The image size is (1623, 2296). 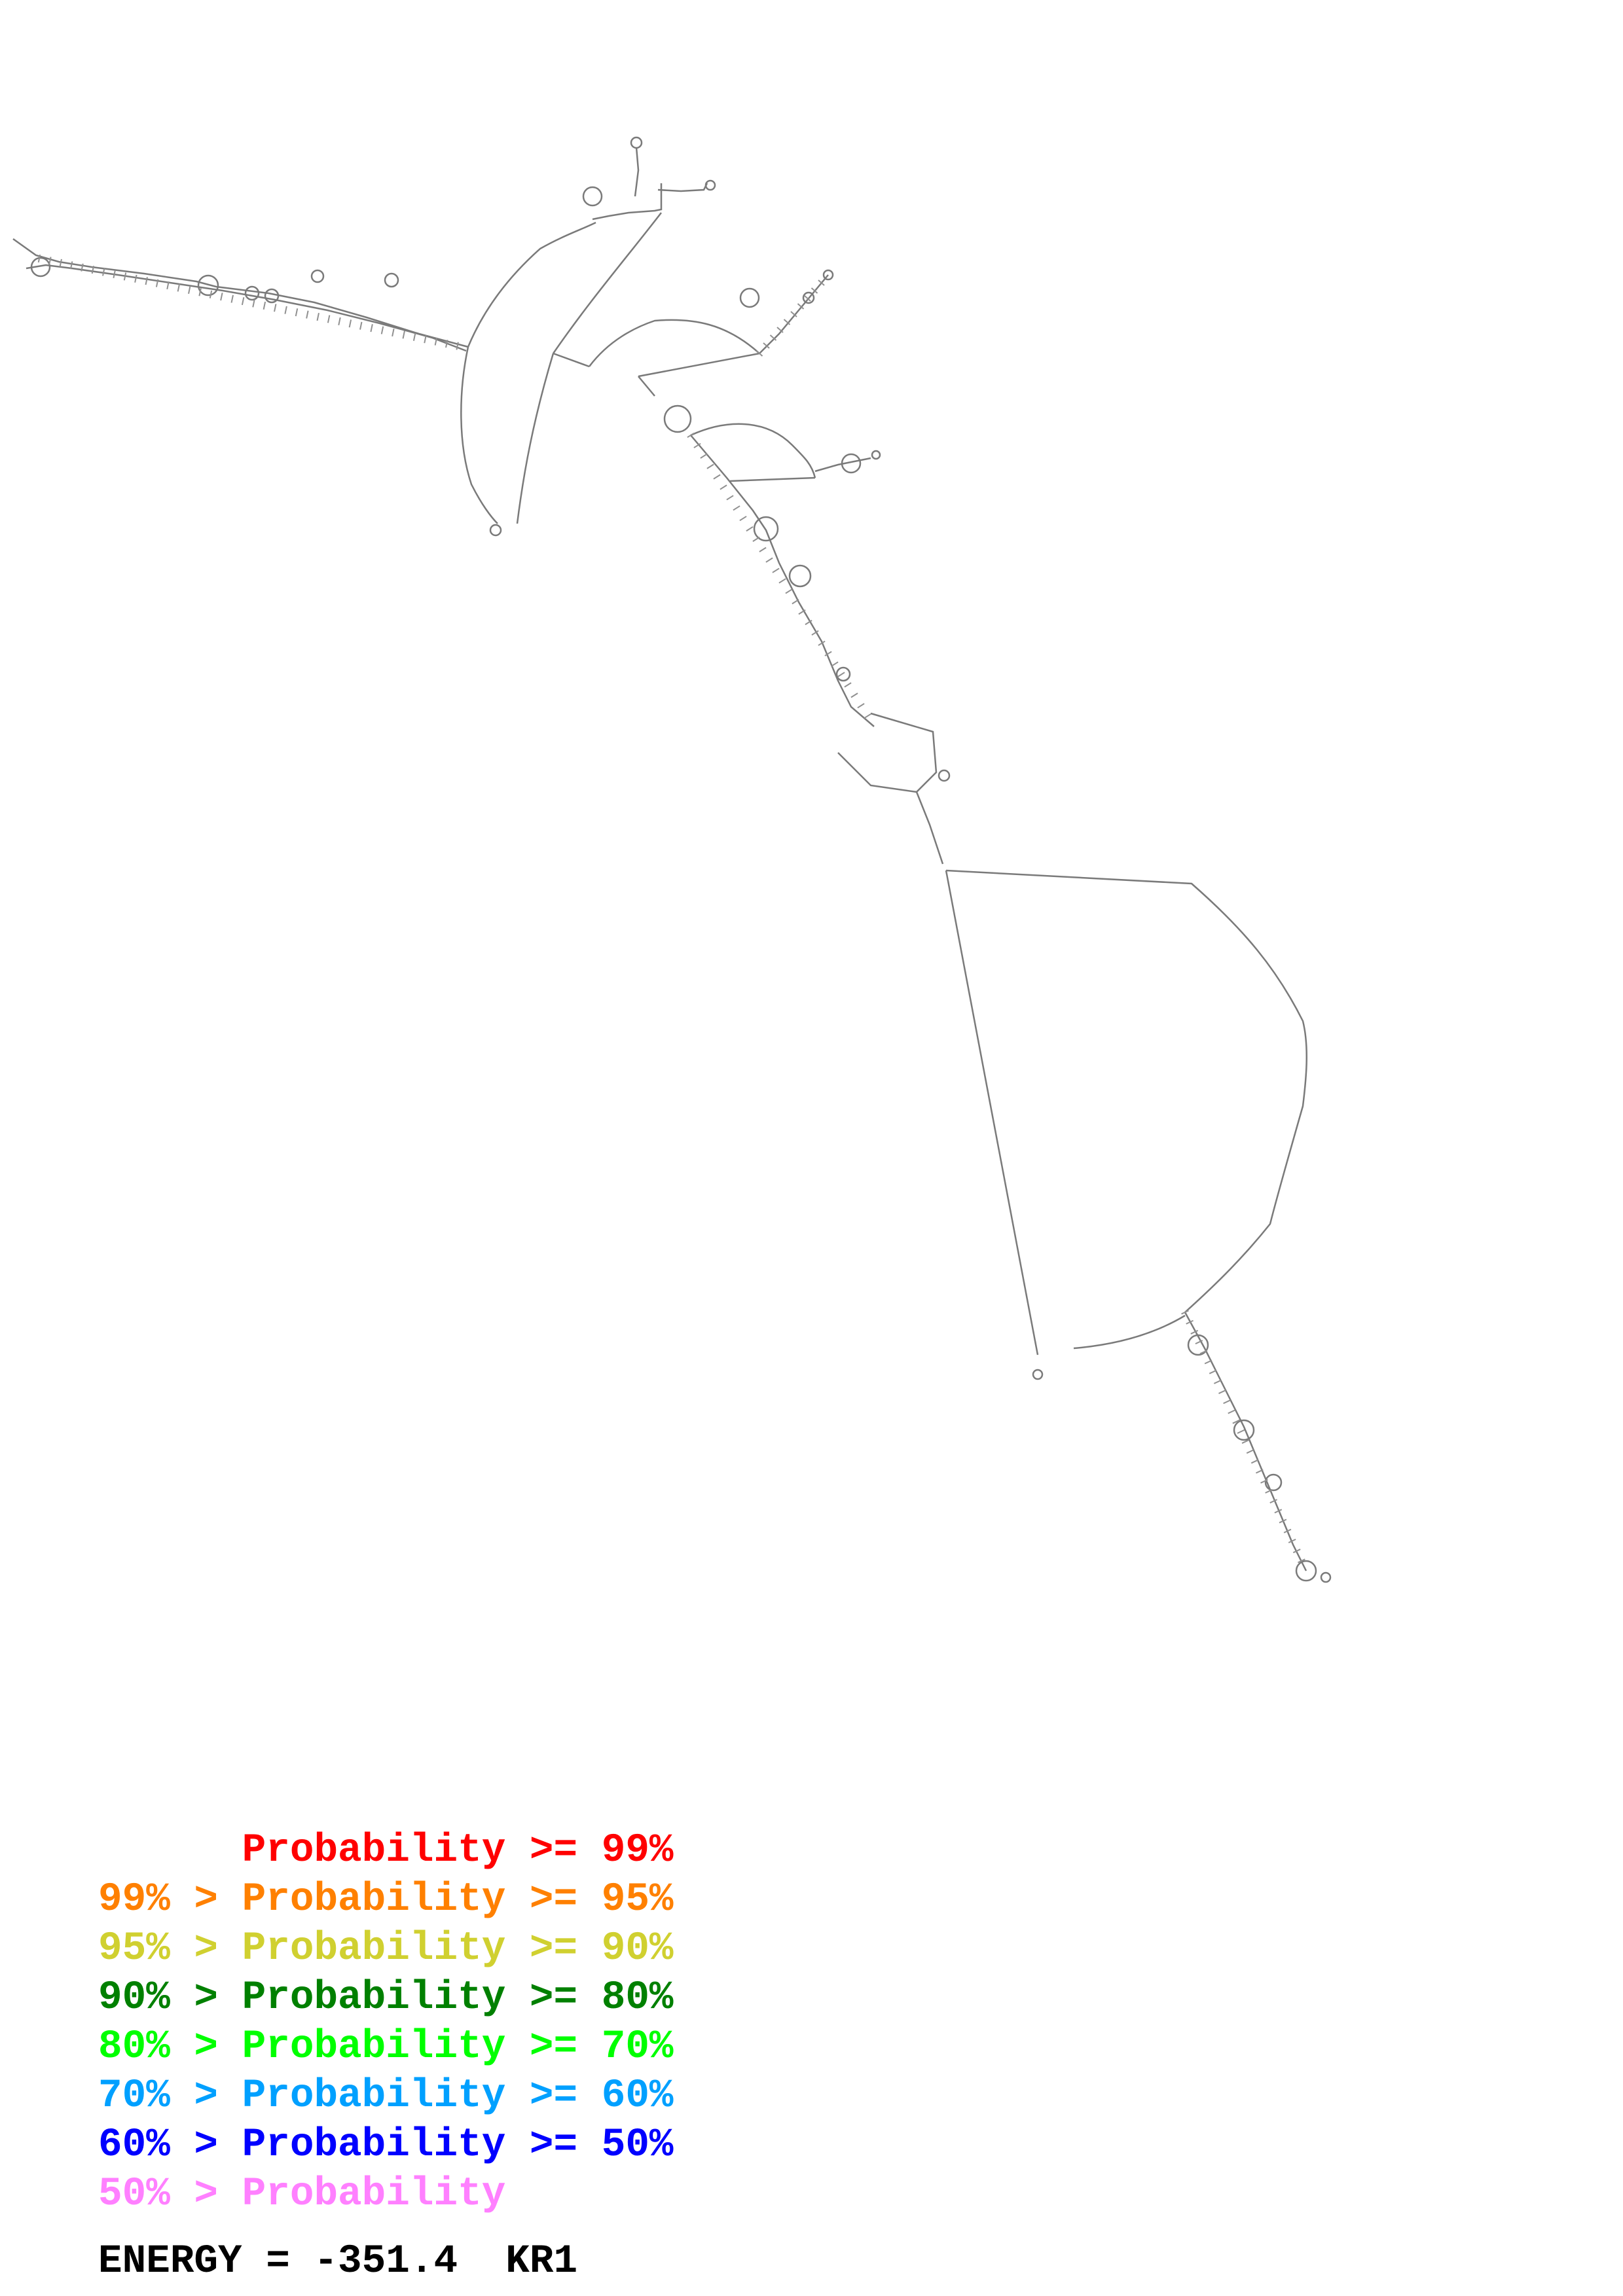 What do you see at coordinates (386, 1948) in the screenshot?
I see `legend-item: 95% > Probability >= 90%` at bounding box center [386, 1948].